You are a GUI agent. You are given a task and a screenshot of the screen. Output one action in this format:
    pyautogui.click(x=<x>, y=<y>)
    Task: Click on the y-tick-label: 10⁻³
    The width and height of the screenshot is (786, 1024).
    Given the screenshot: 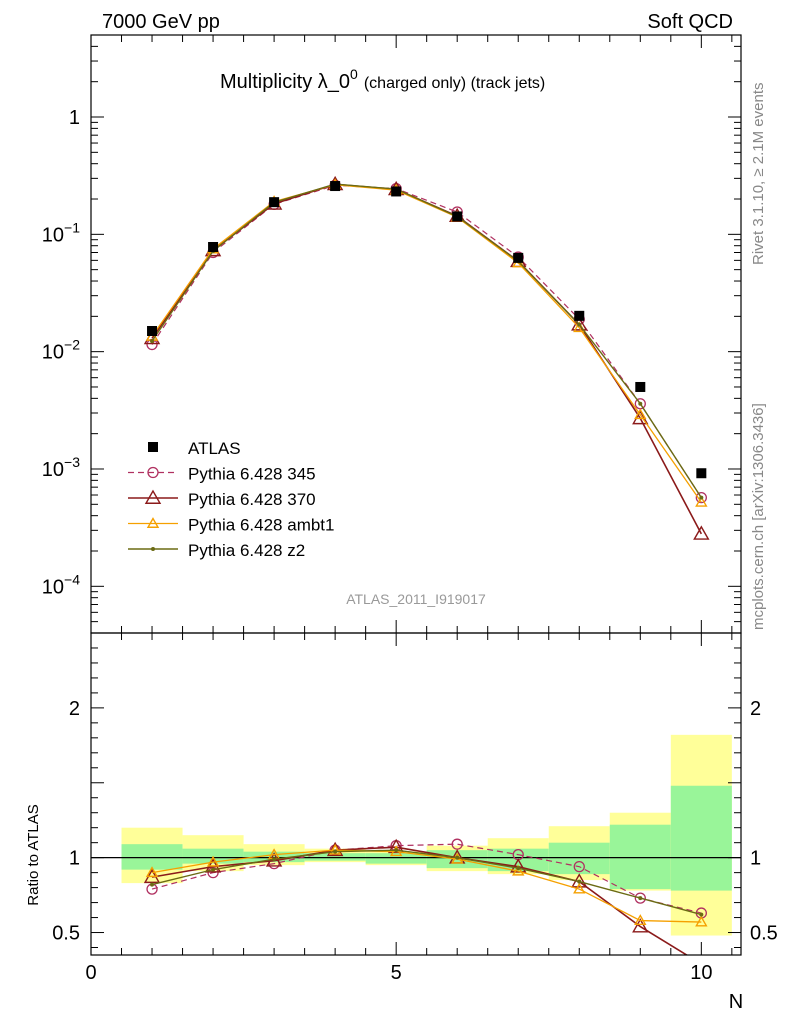 What is the action you would take?
    pyautogui.click(x=61, y=467)
    